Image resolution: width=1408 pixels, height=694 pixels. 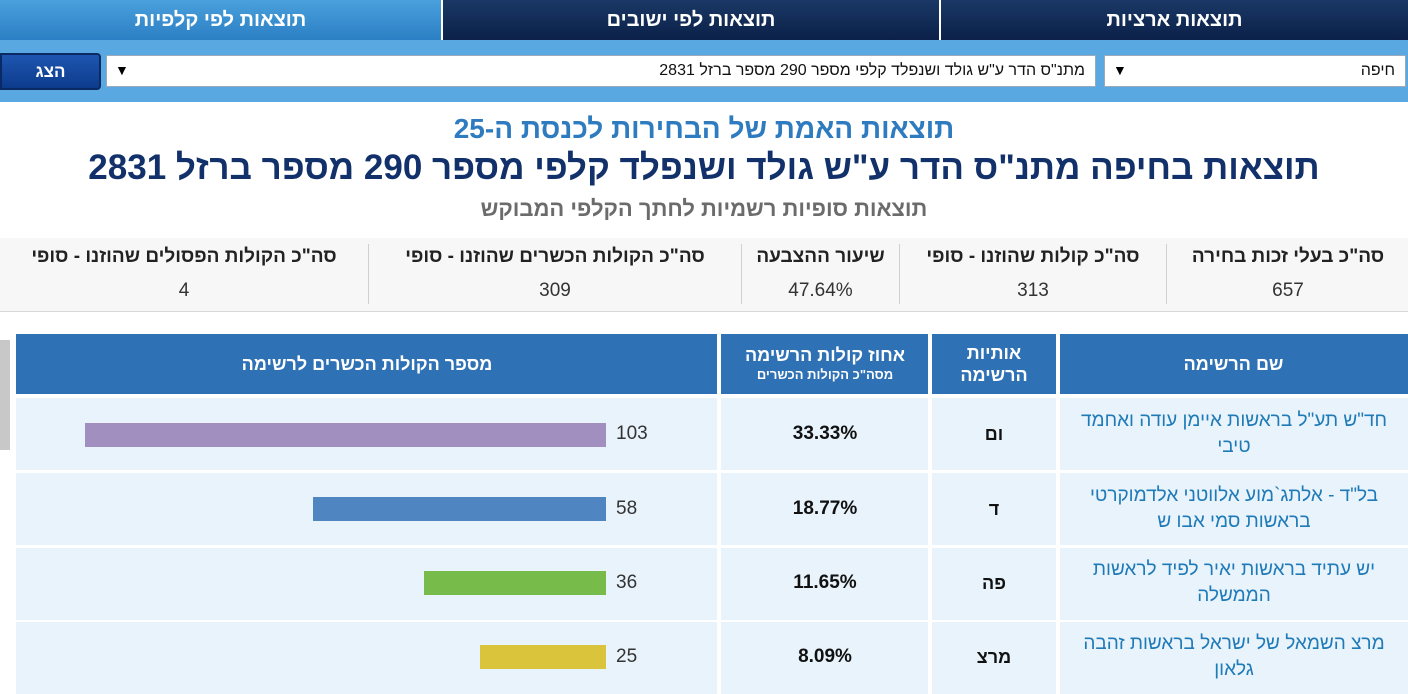 What do you see at coordinates (184, 273) in the screenshot?
I see `summary-invalid-votes: סה"כ הקולות הפסולים שהוזנו - סופי 4` at bounding box center [184, 273].